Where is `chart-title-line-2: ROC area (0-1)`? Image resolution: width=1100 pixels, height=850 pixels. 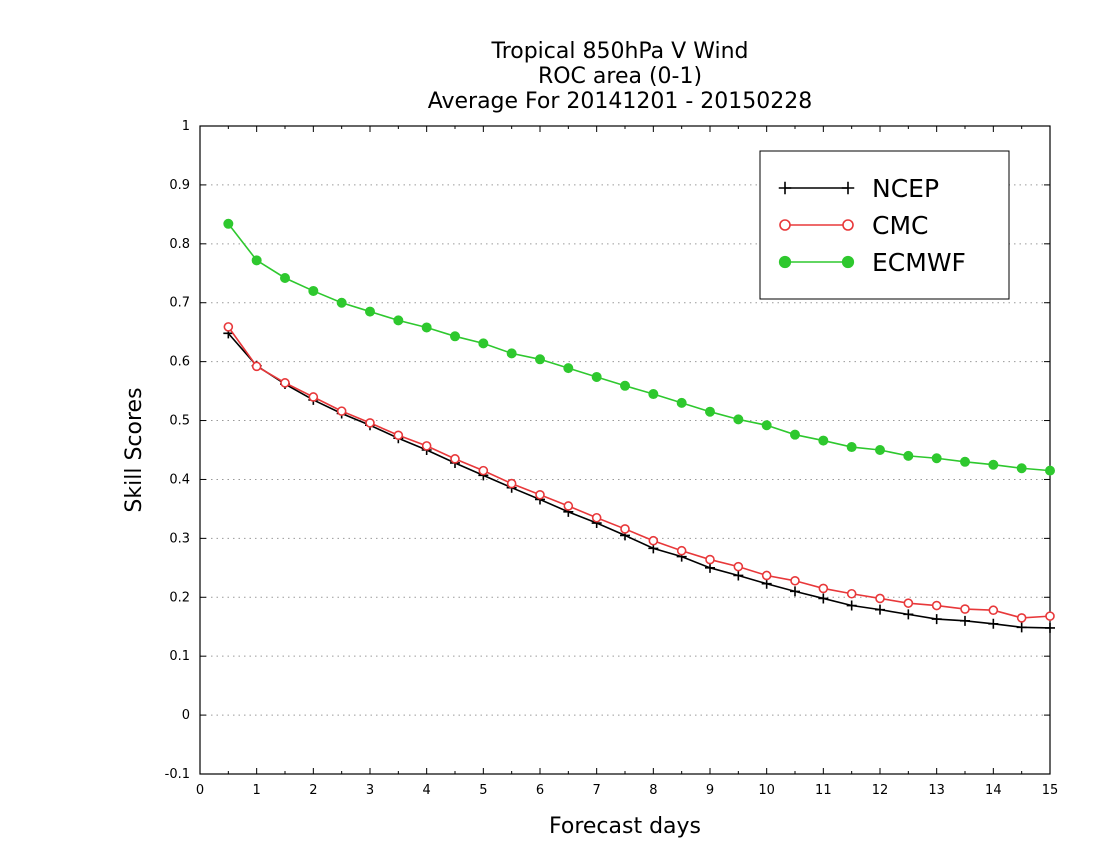 chart-title-line-2: ROC area (0-1) is located at coordinates (620, 76).